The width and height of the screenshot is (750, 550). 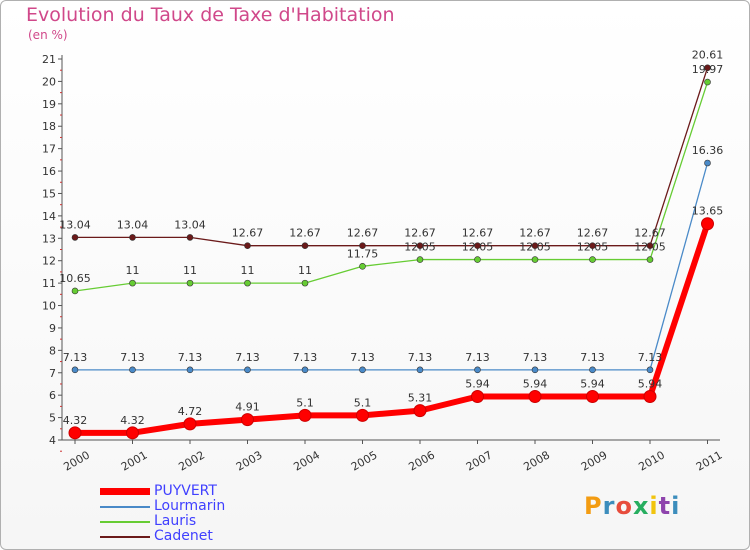 I want to click on legend-swatch, so click(x=125, y=537).